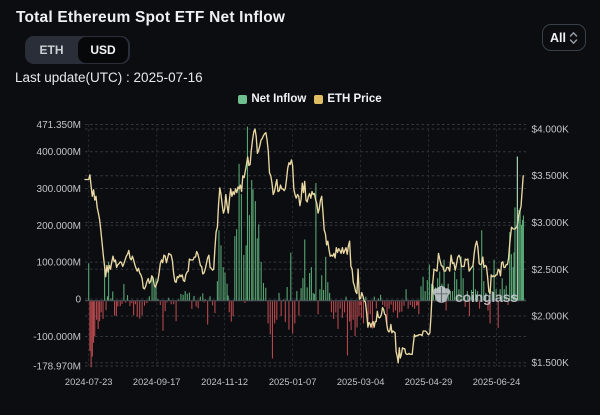  What do you see at coordinates (59, 152) in the screenshot?
I see `svg-text: 400.000M` at bounding box center [59, 152].